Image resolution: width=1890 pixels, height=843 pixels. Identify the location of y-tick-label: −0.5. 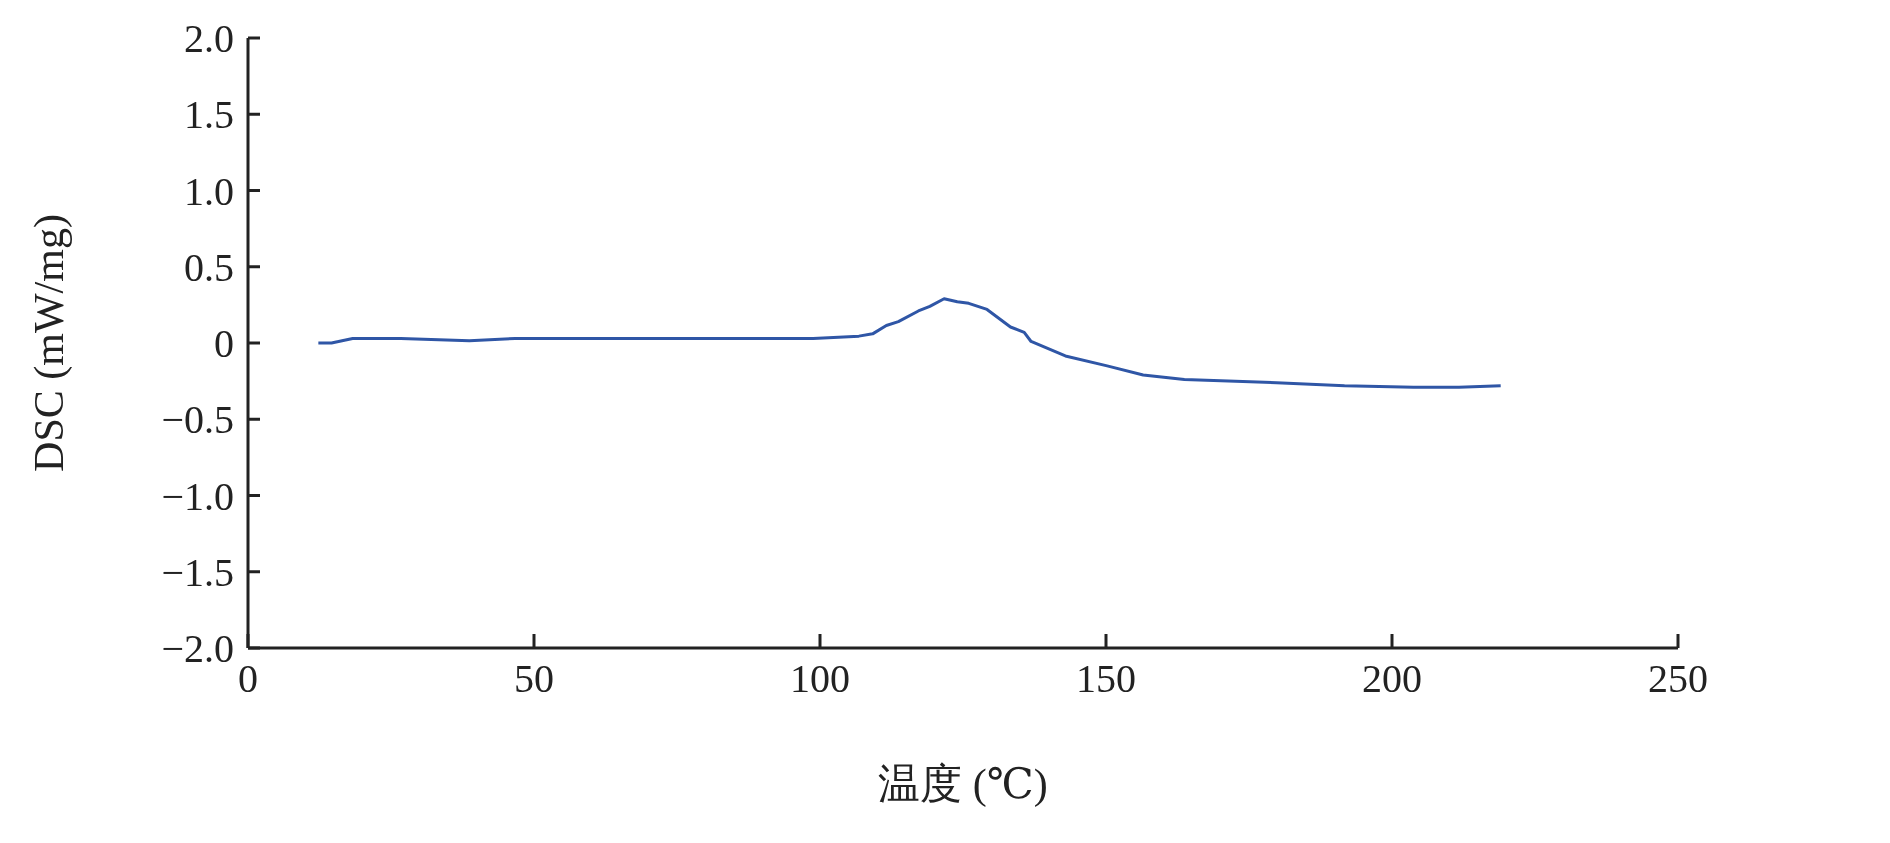
(197, 420).